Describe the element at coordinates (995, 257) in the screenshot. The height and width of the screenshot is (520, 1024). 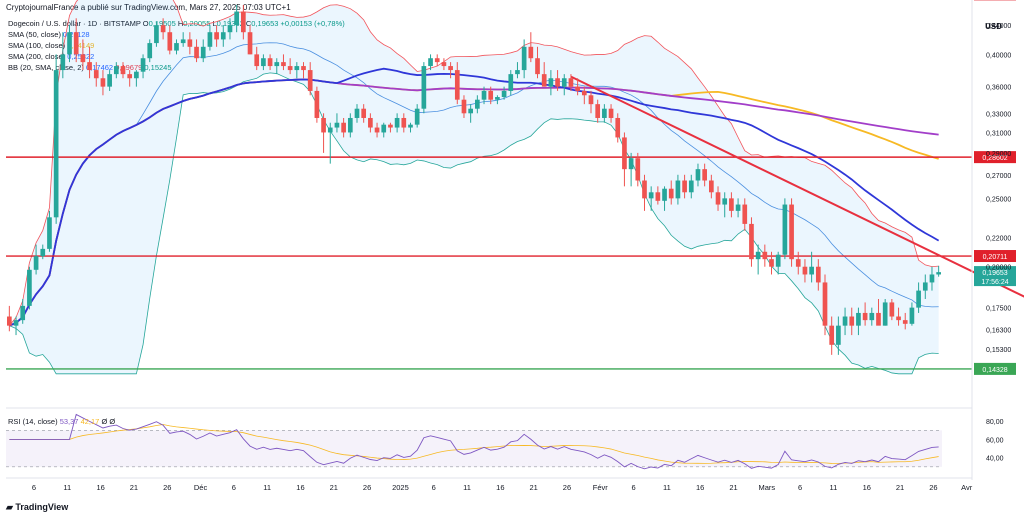
I see `level-price-label: 0,20711` at that location.